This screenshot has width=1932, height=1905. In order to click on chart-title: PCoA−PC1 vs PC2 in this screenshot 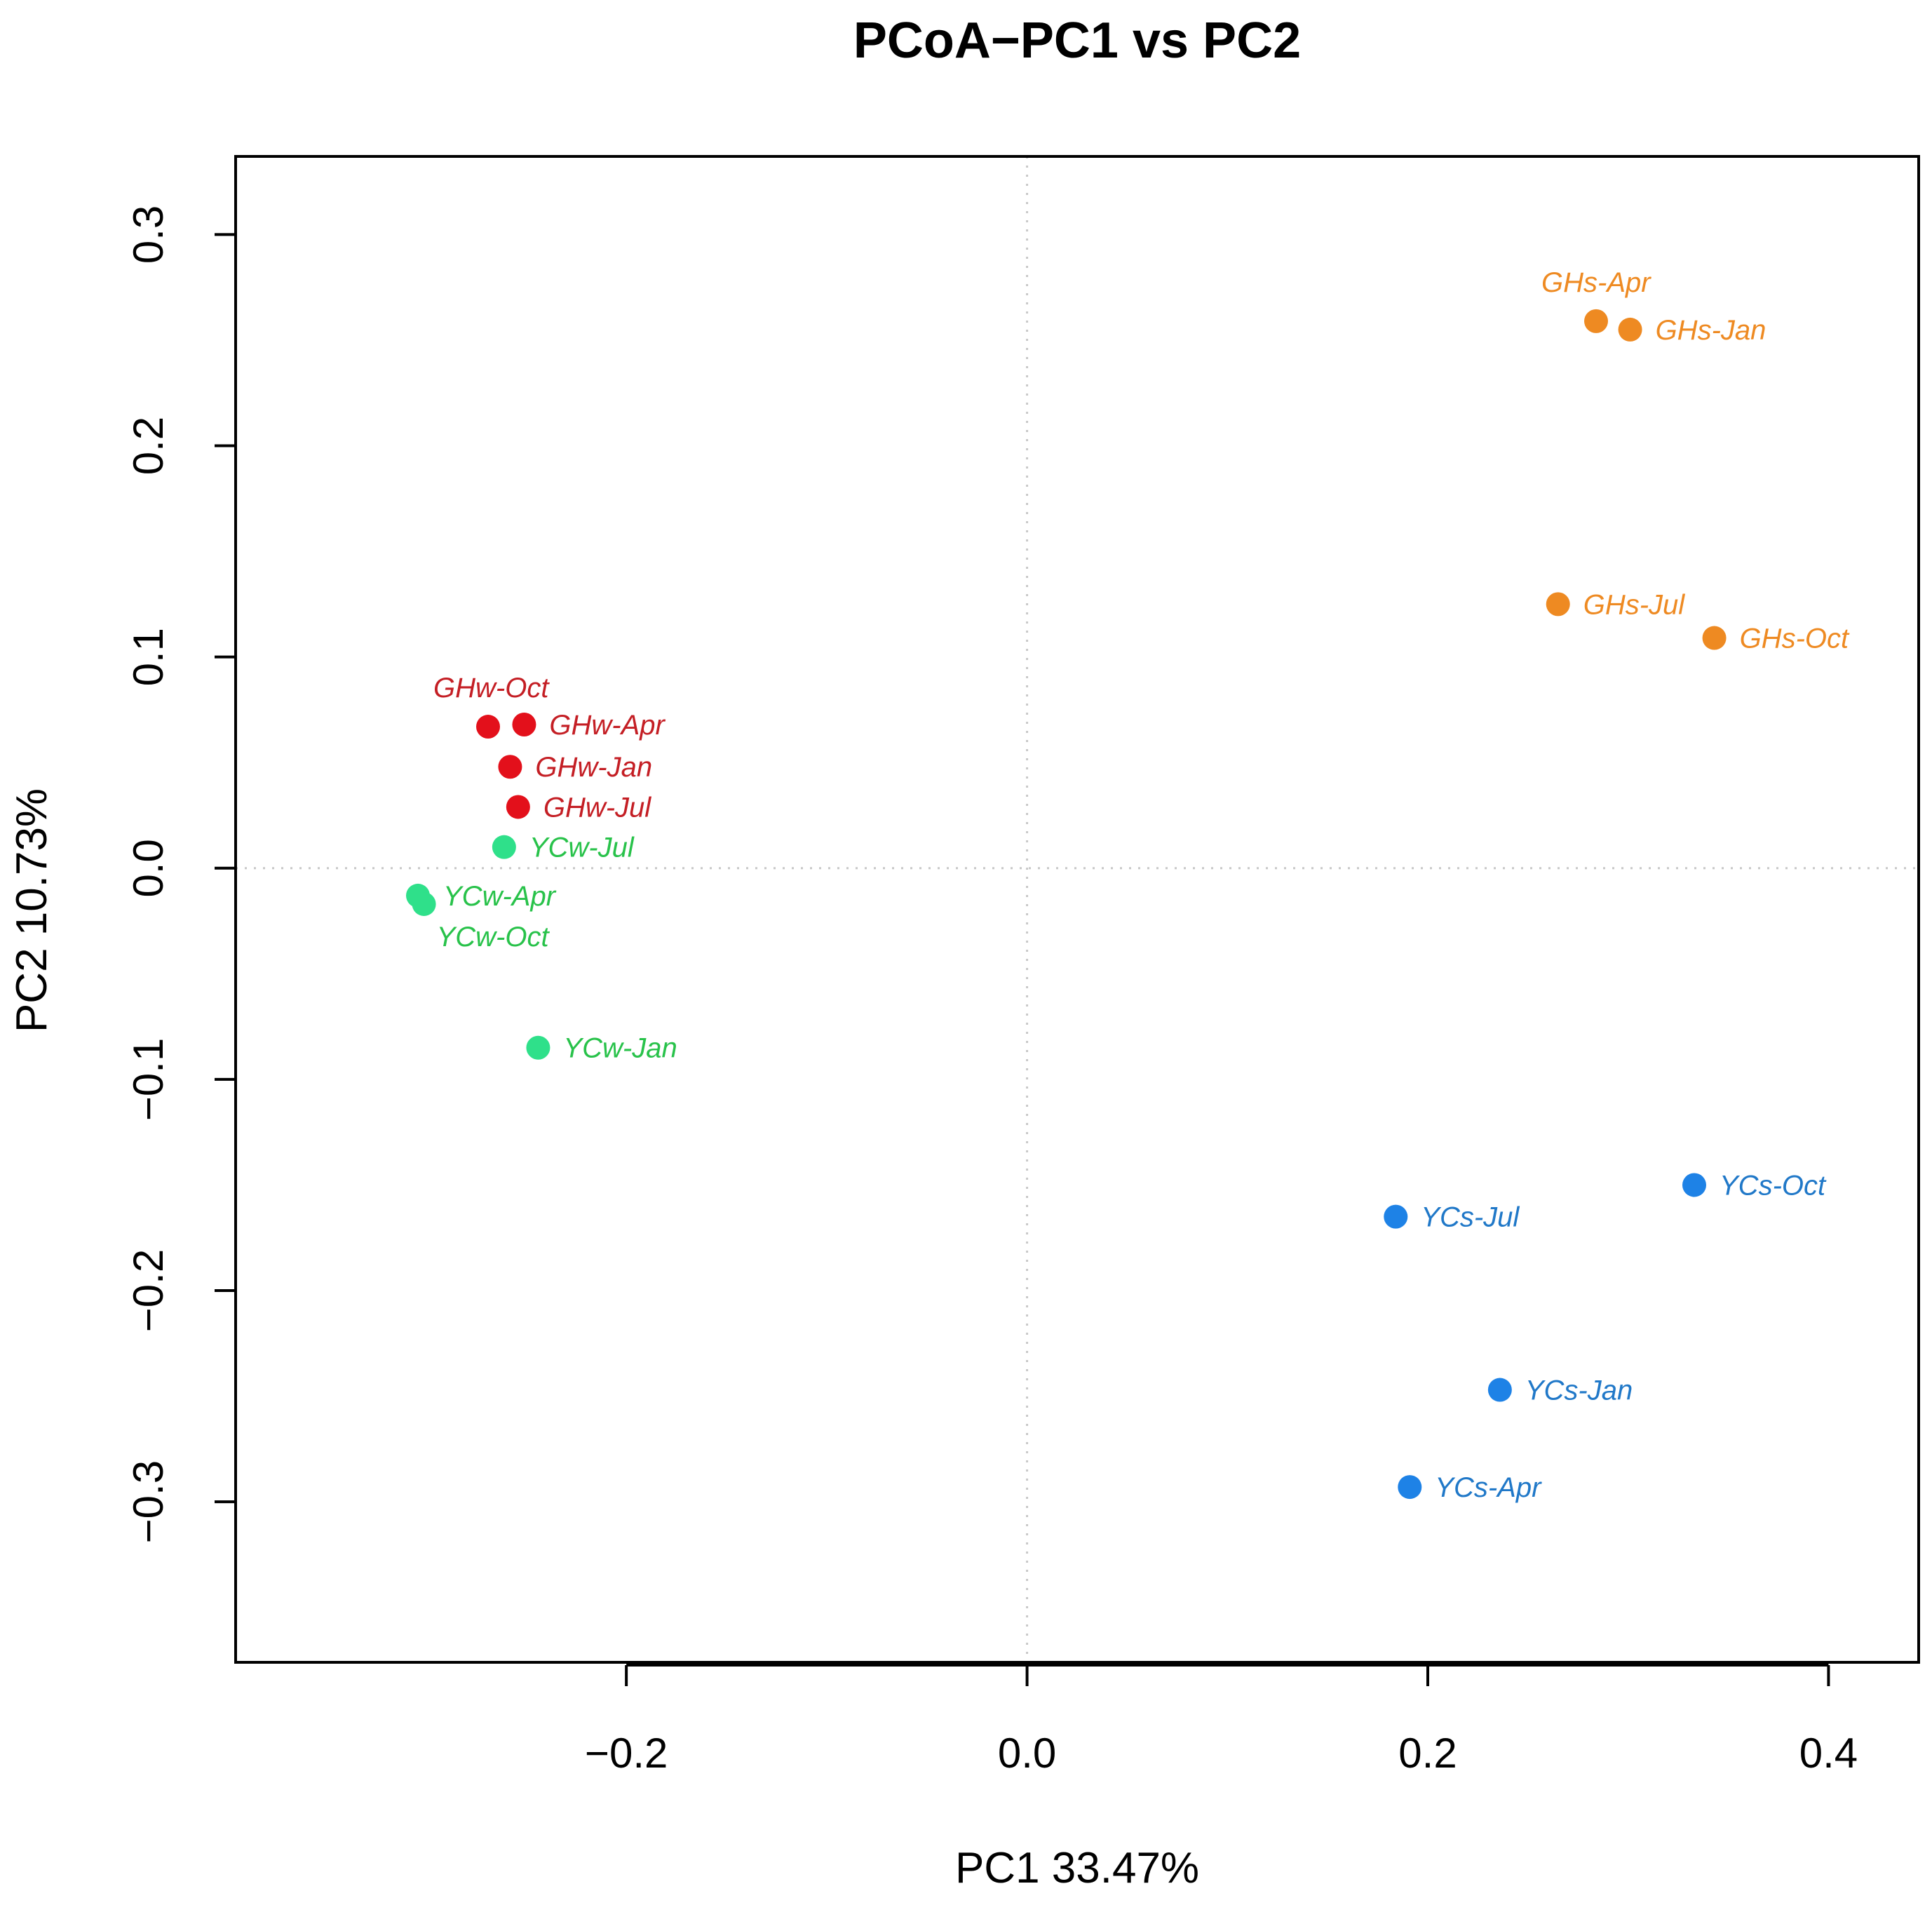, I will do `click(1077, 41)`.